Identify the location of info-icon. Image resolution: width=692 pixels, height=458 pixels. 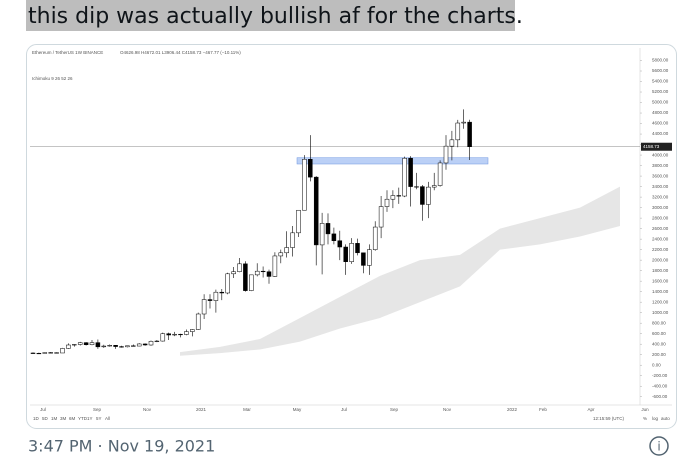
(659, 446).